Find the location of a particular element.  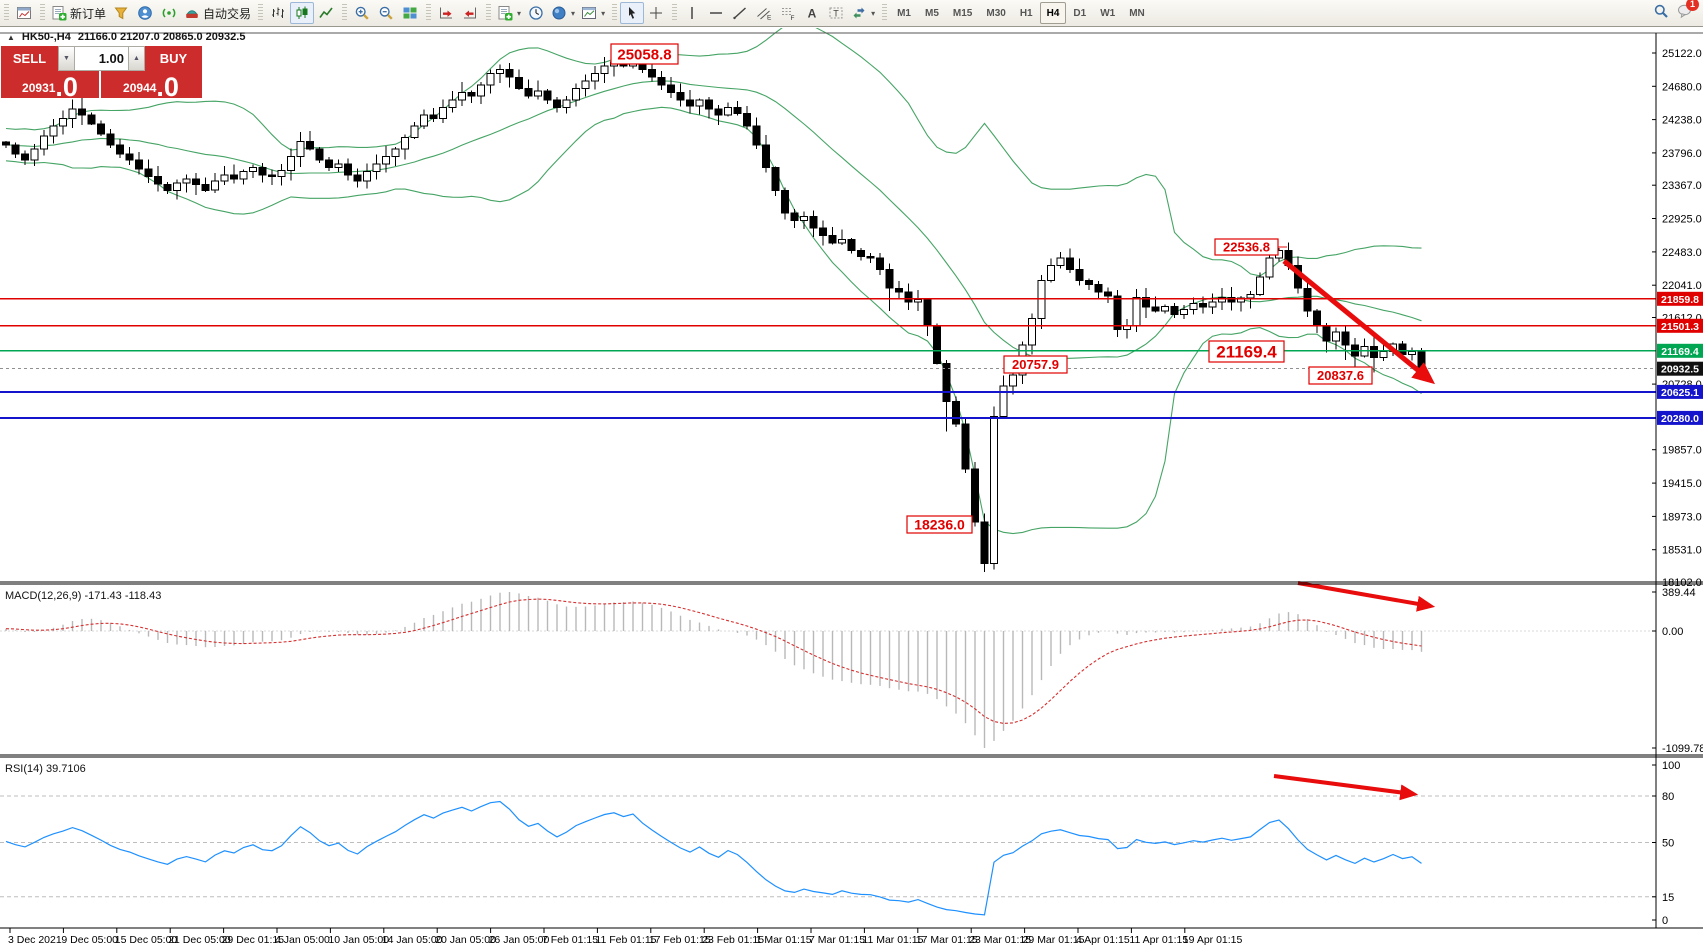

auto-scroll-button is located at coordinates (446, 13).